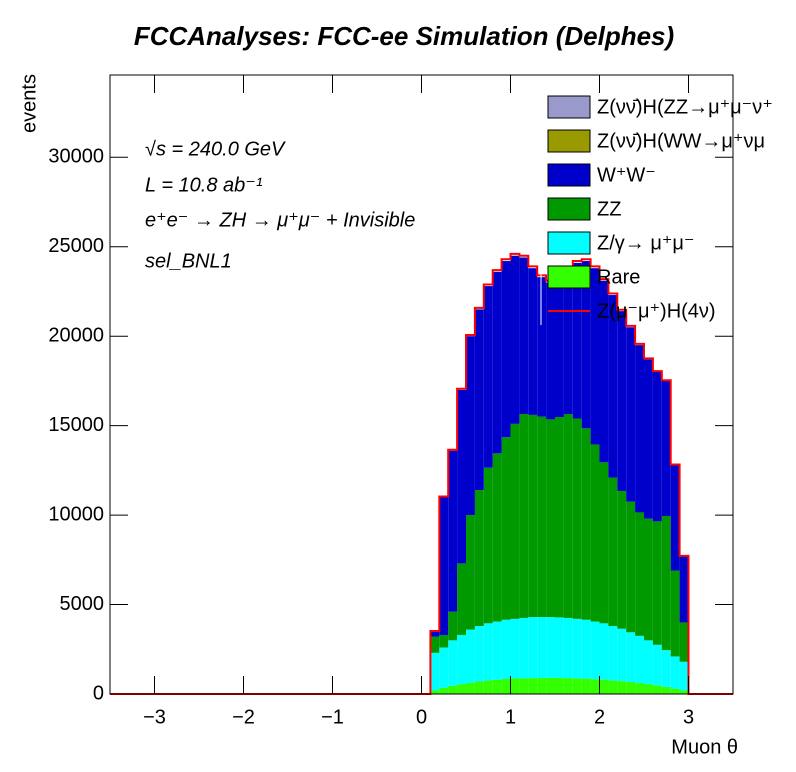 The image size is (796, 772). I want to click on legend-label: Z(μ⁻μ⁺)H(4ν), so click(656, 311).